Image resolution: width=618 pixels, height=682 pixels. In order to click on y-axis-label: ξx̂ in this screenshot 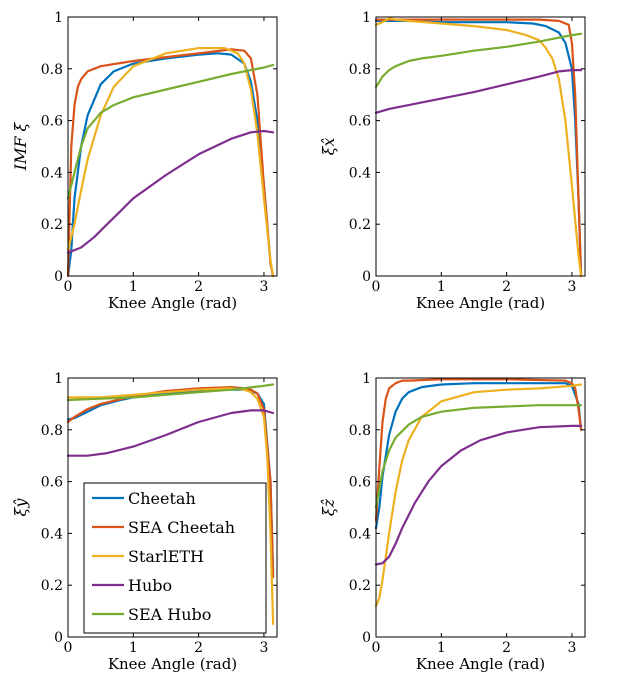, I will do `click(328, 147)`.